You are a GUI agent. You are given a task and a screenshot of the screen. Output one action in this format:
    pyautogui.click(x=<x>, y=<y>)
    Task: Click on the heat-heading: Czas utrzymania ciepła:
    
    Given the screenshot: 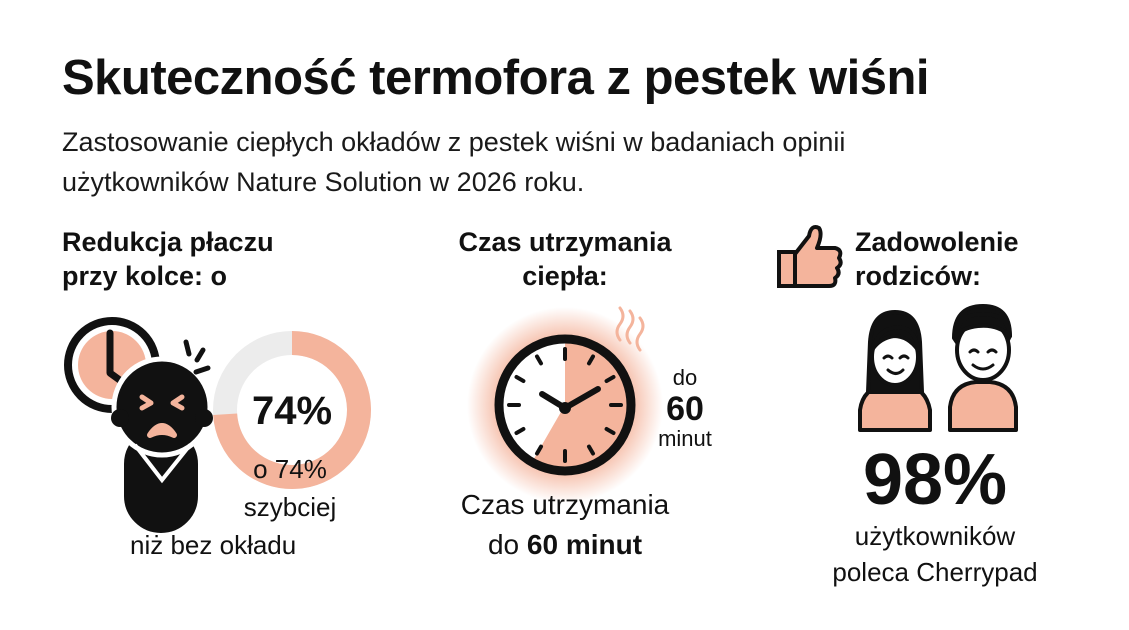 What is the action you would take?
    pyautogui.click(x=565, y=259)
    